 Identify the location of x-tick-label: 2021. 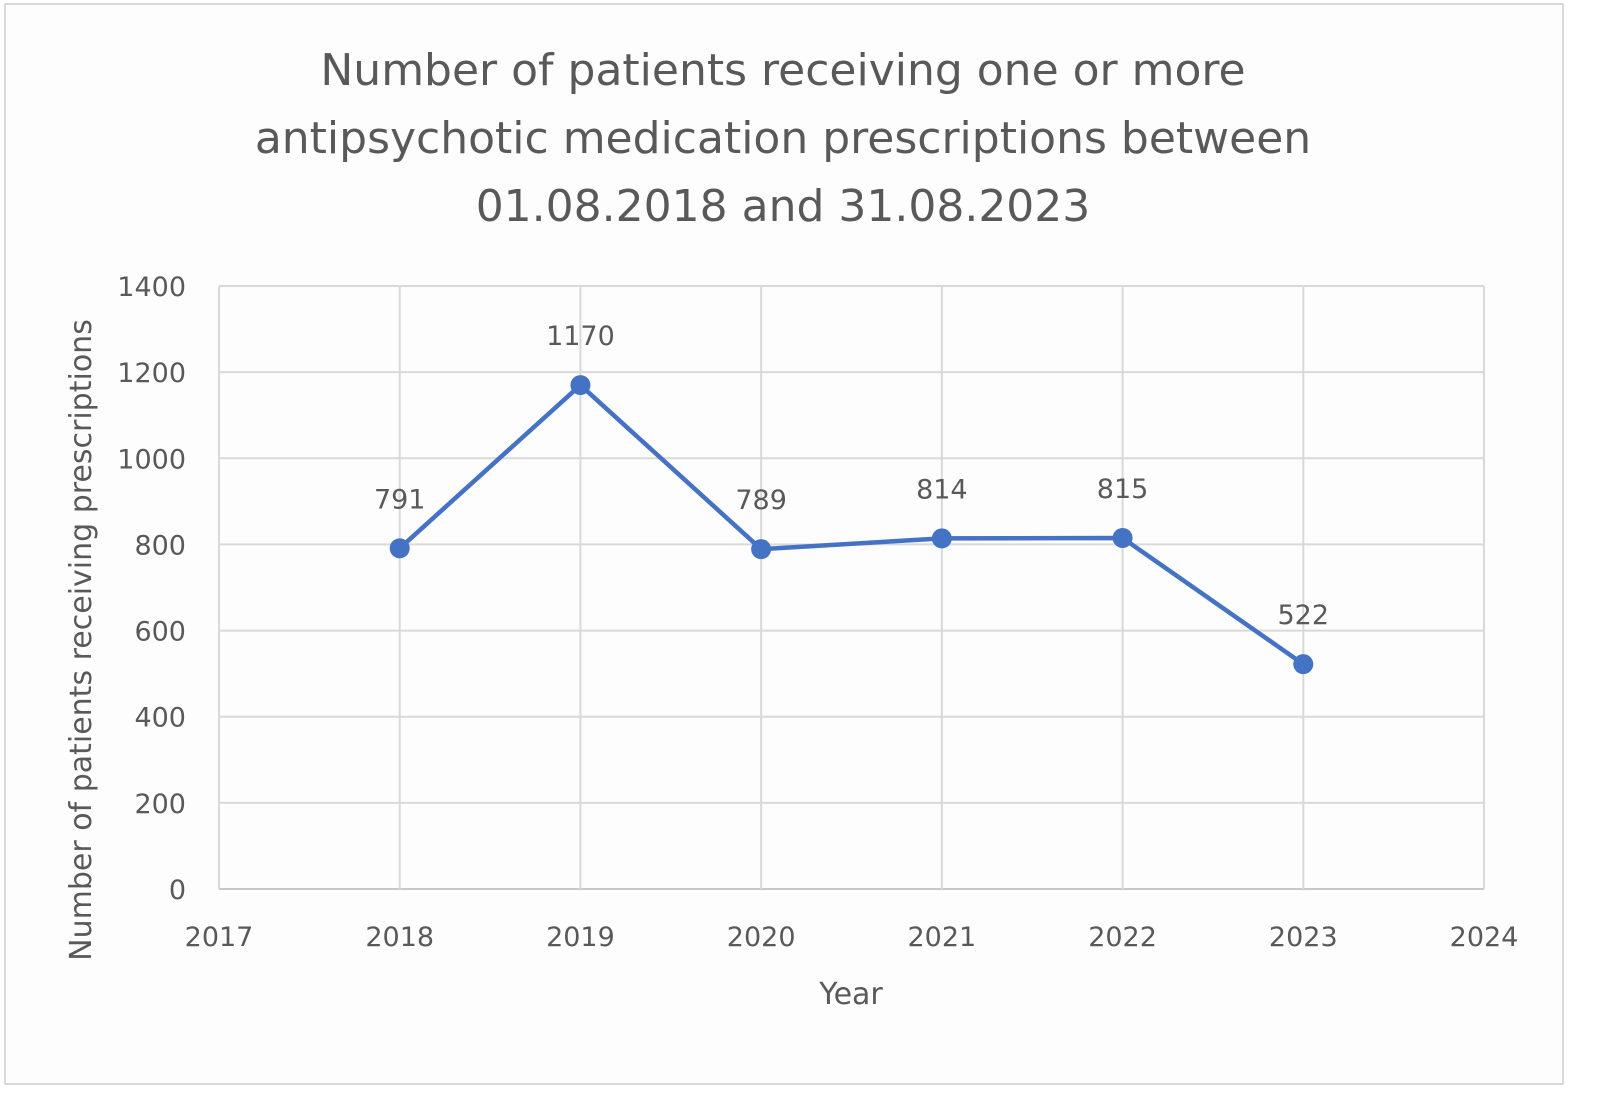
(941, 937).